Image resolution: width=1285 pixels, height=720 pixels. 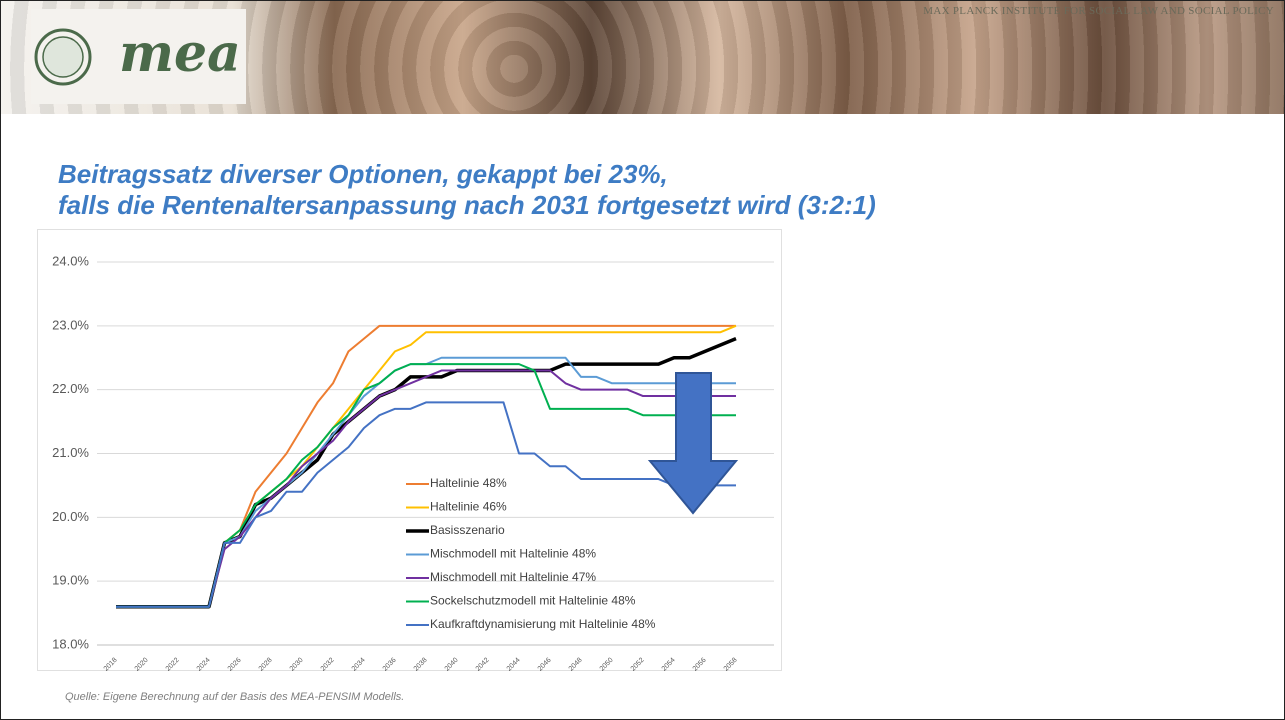 What do you see at coordinates (533, 601) in the screenshot?
I see `legend-label: Sockelschutzmodell mit Haltelinie 48%` at bounding box center [533, 601].